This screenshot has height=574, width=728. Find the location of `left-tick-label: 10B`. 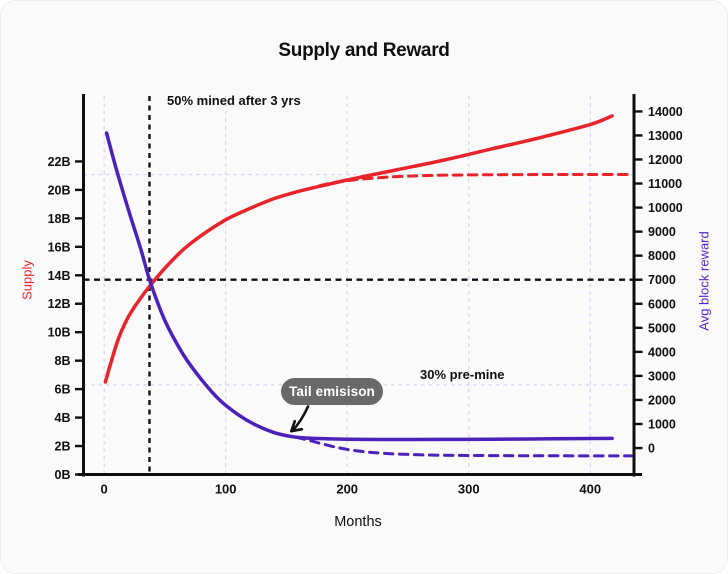

left-tick-label: 10B is located at coordinates (59, 333).